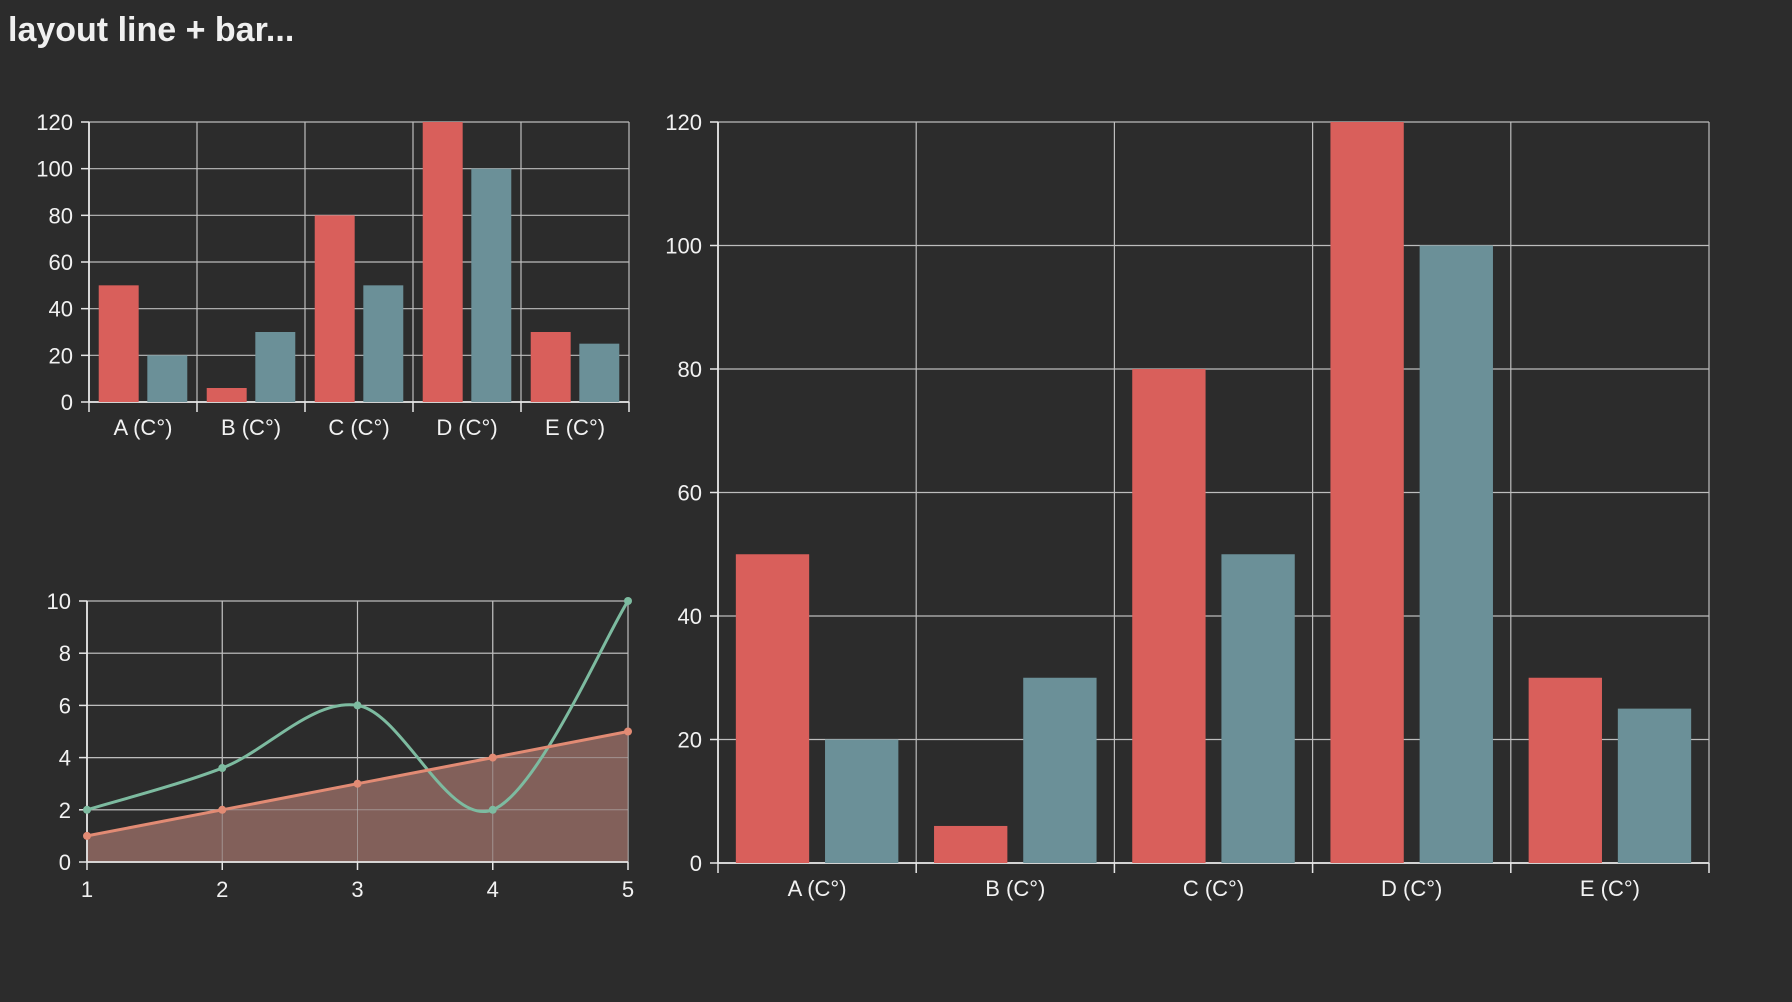  I want to click on small-bar-xtick-label: A (C°), so click(143, 427).